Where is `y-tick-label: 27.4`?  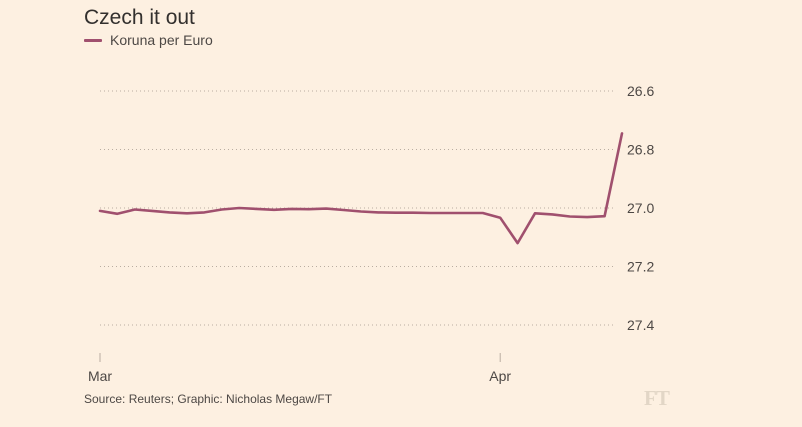
y-tick-label: 27.4 is located at coordinates (640, 325).